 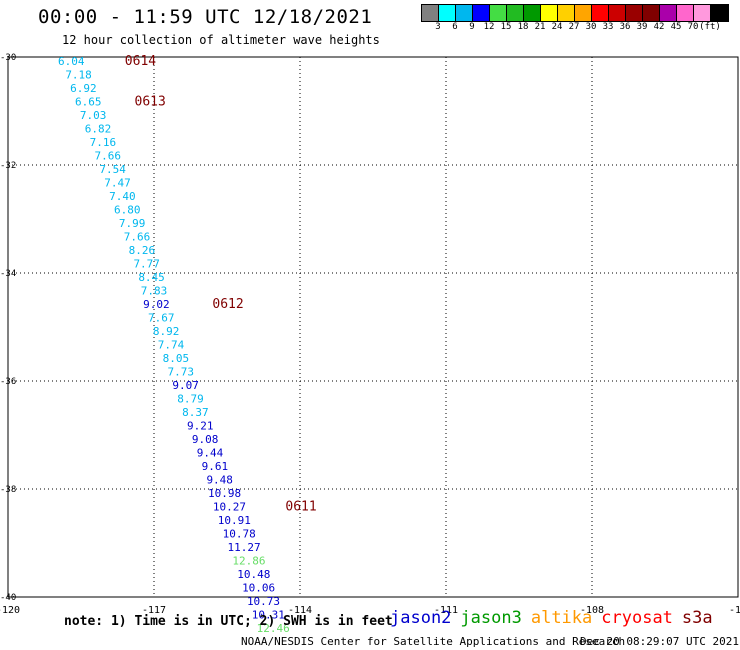 I want to click on colorbar-label: 12, so click(x=489, y=27).